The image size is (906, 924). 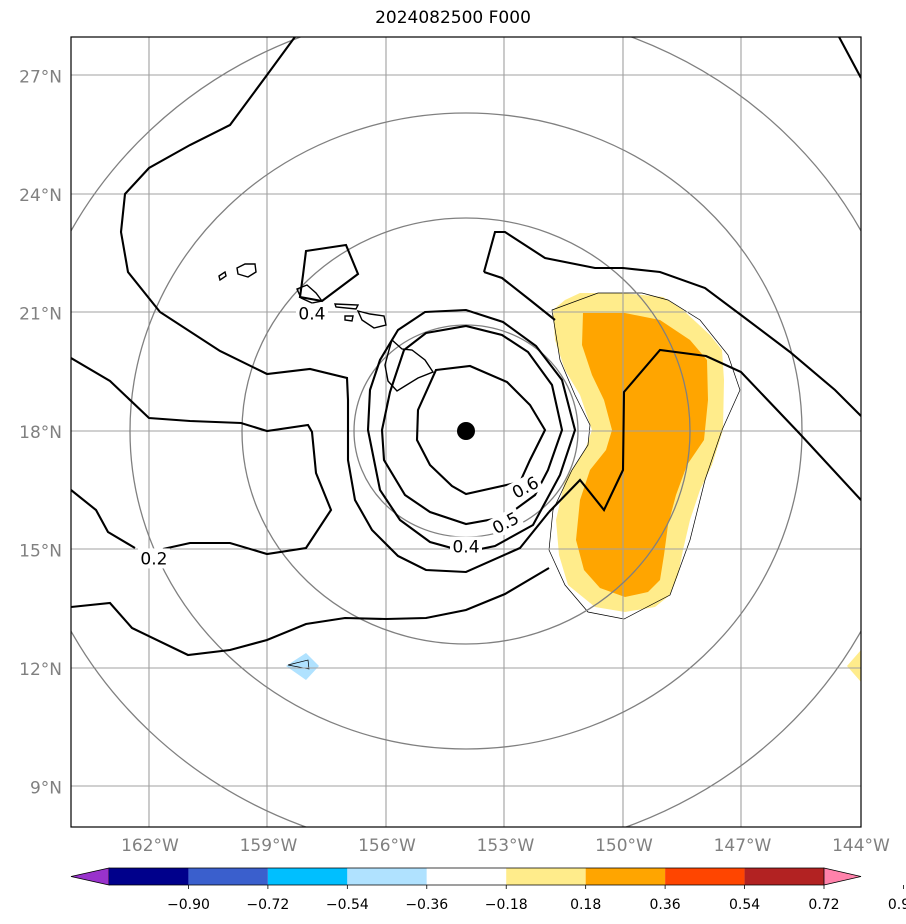 What do you see at coordinates (40, 315) in the screenshot?
I see `y-tick-label: 21°N` at bounding box center [40, 315].